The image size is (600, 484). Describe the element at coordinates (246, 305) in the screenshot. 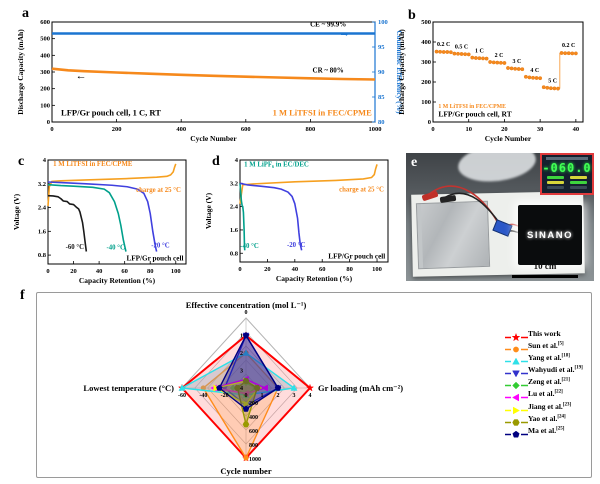

I see `svg-text:Effective concentration (mol L: Effective concentration (mol L⁻¹)` at that location.